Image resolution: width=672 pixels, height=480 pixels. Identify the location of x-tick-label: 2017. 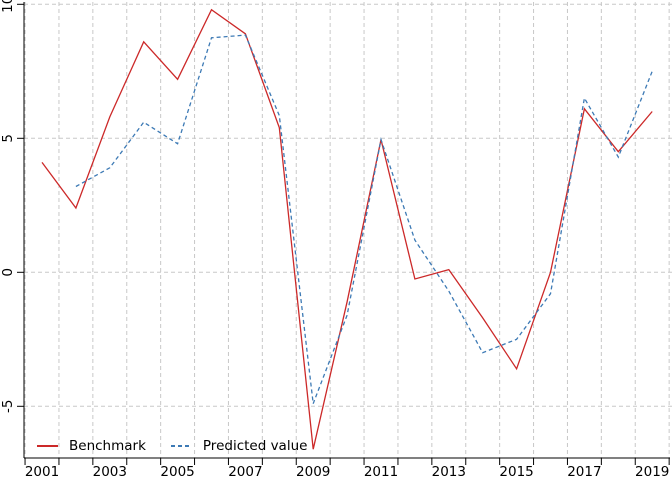
(584, 472).